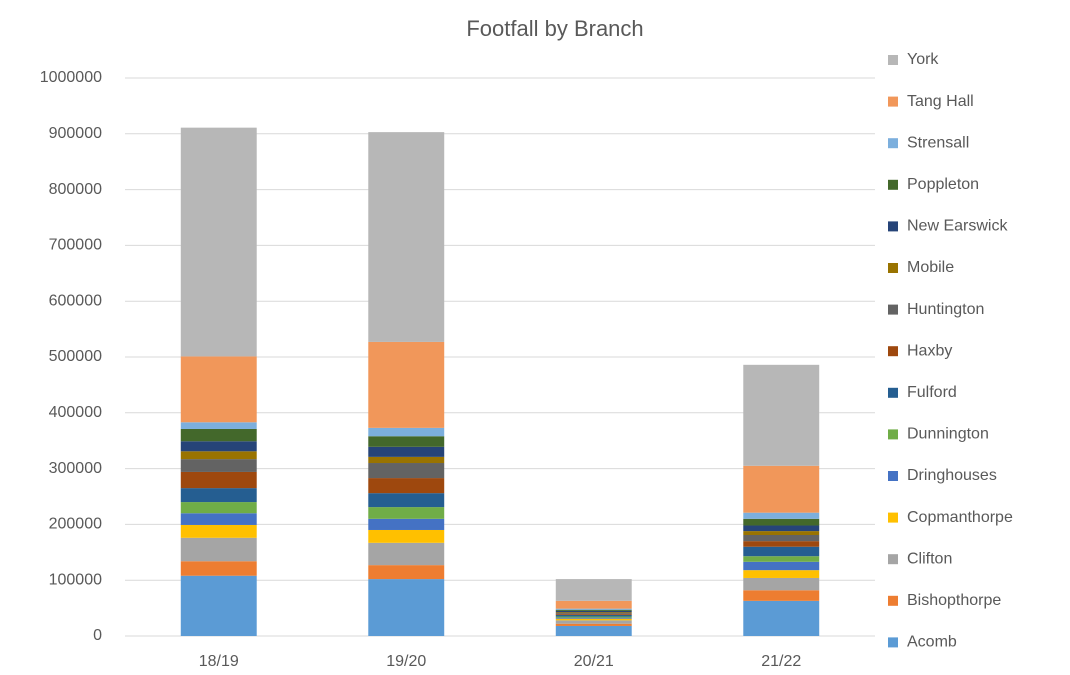 Image resolution: width=1070 pixels, height=675 pixels. I want to click on y-tick-label: 900000, so click(75, 133).